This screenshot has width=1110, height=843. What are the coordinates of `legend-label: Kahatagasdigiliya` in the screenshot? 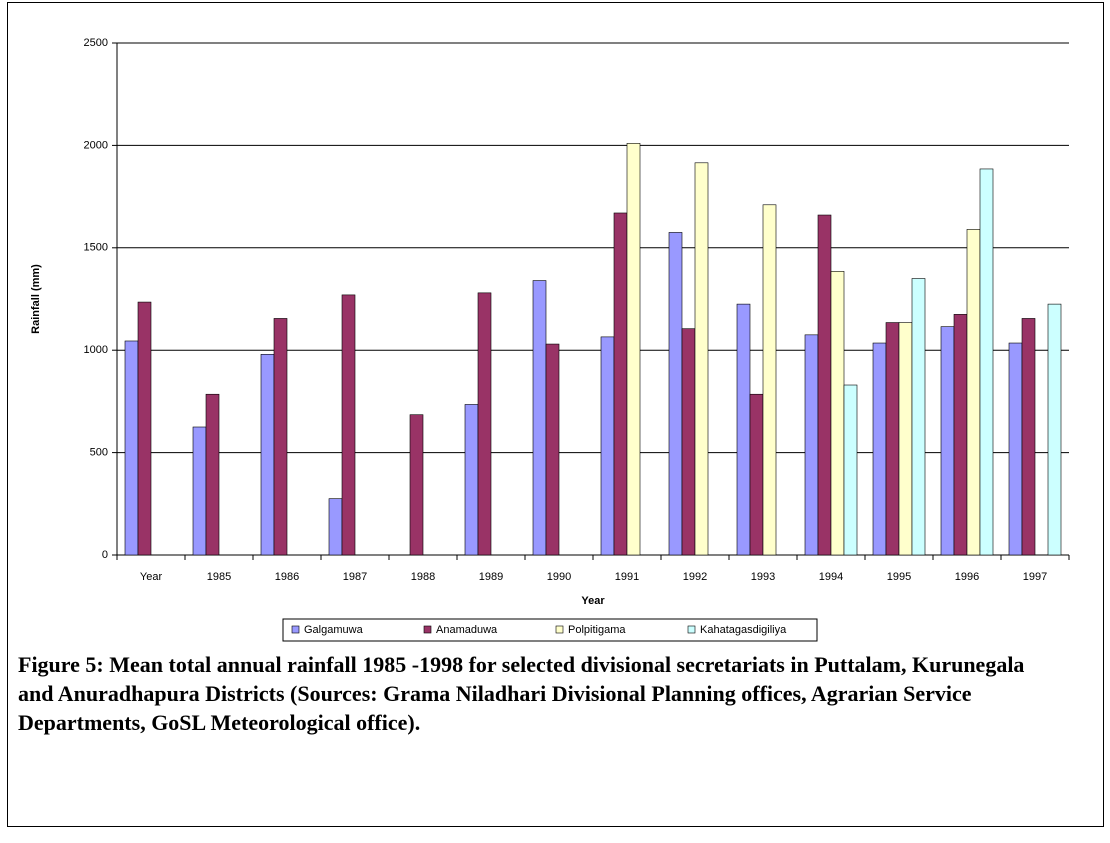 It's located at (743, 630).